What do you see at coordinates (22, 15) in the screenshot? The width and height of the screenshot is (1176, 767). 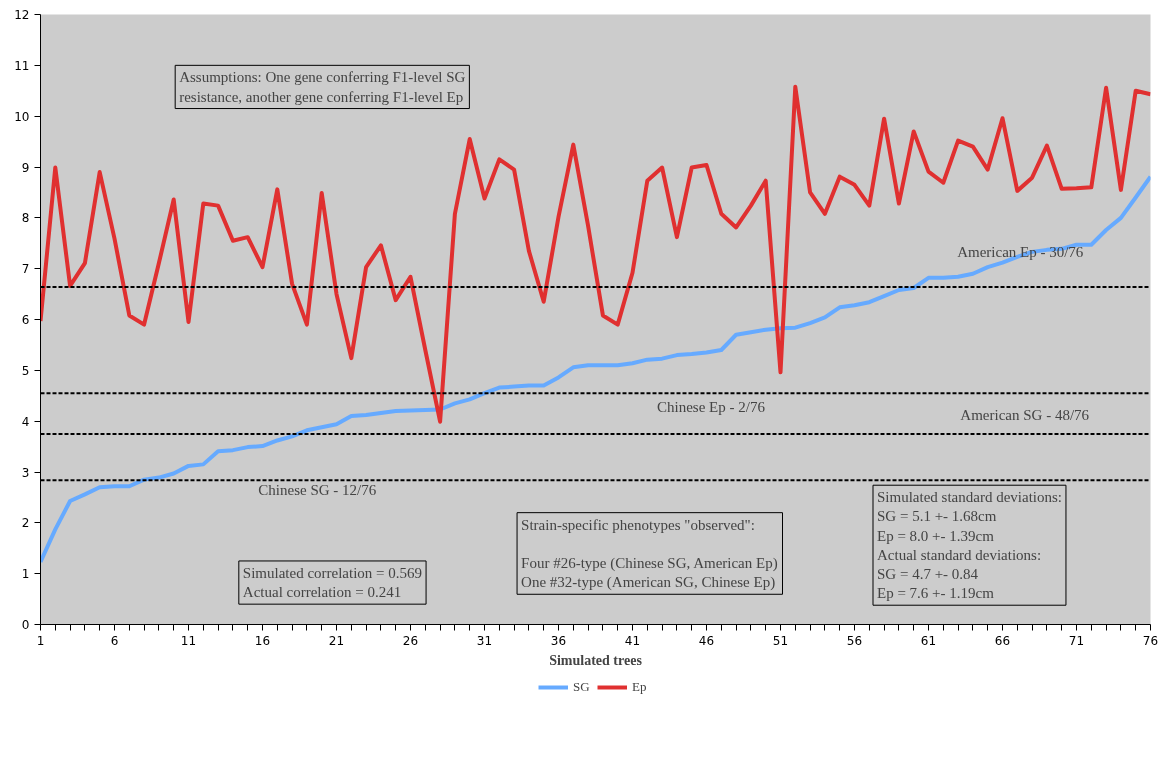 I see `y-tick-label: 12` at bounding box center [22, 15].